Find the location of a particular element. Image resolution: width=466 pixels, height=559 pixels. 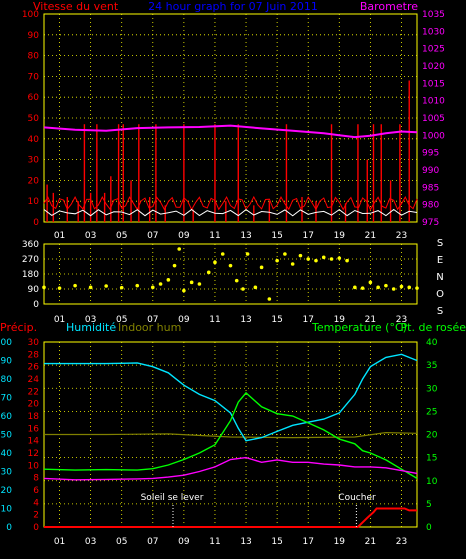

compass-letter: N is located at coordinates (439, 277).